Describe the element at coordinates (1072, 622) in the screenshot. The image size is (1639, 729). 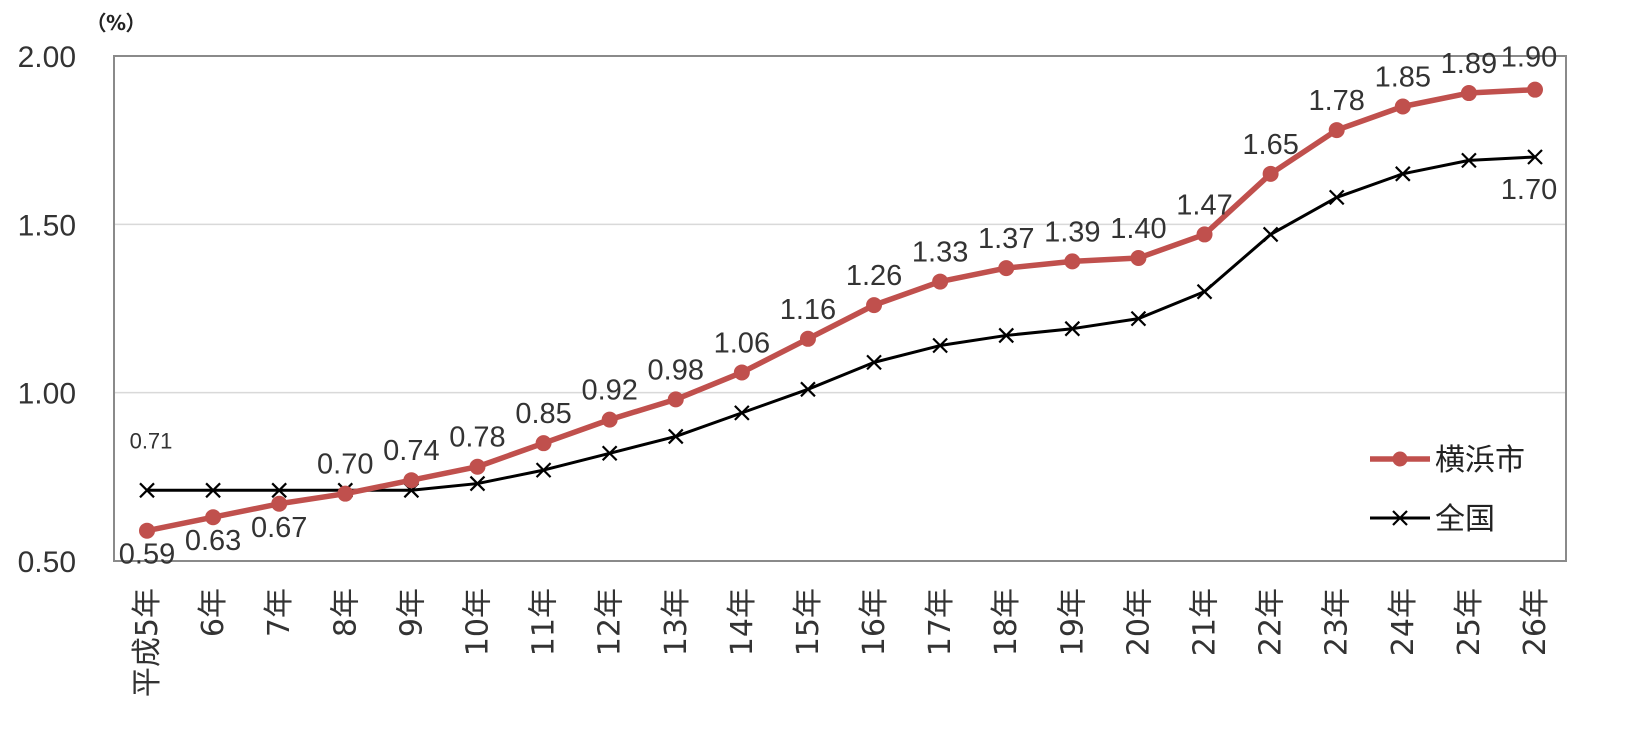
I see `x-tick-label-14: 19年` at that location.